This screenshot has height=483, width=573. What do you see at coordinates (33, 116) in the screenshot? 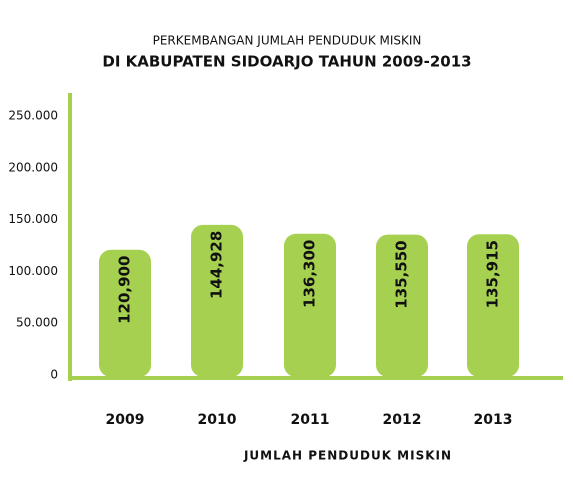
I see `y-tick-label: 250.000` at bounding box center [33, 116].